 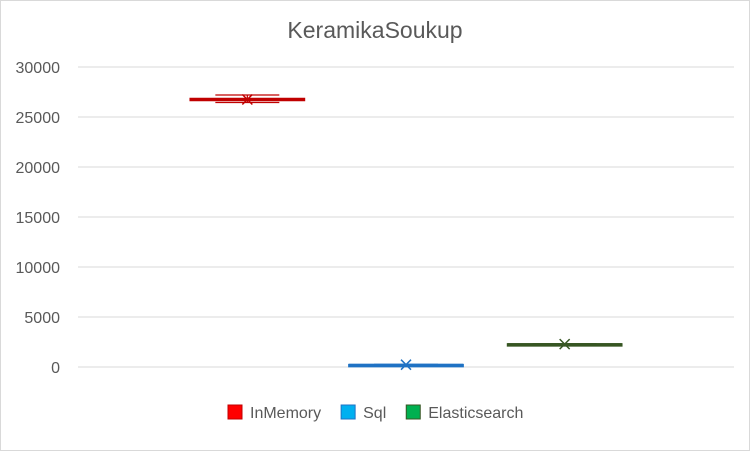 I want to click on legend-item: InMemory, so click(x=274, y=413).